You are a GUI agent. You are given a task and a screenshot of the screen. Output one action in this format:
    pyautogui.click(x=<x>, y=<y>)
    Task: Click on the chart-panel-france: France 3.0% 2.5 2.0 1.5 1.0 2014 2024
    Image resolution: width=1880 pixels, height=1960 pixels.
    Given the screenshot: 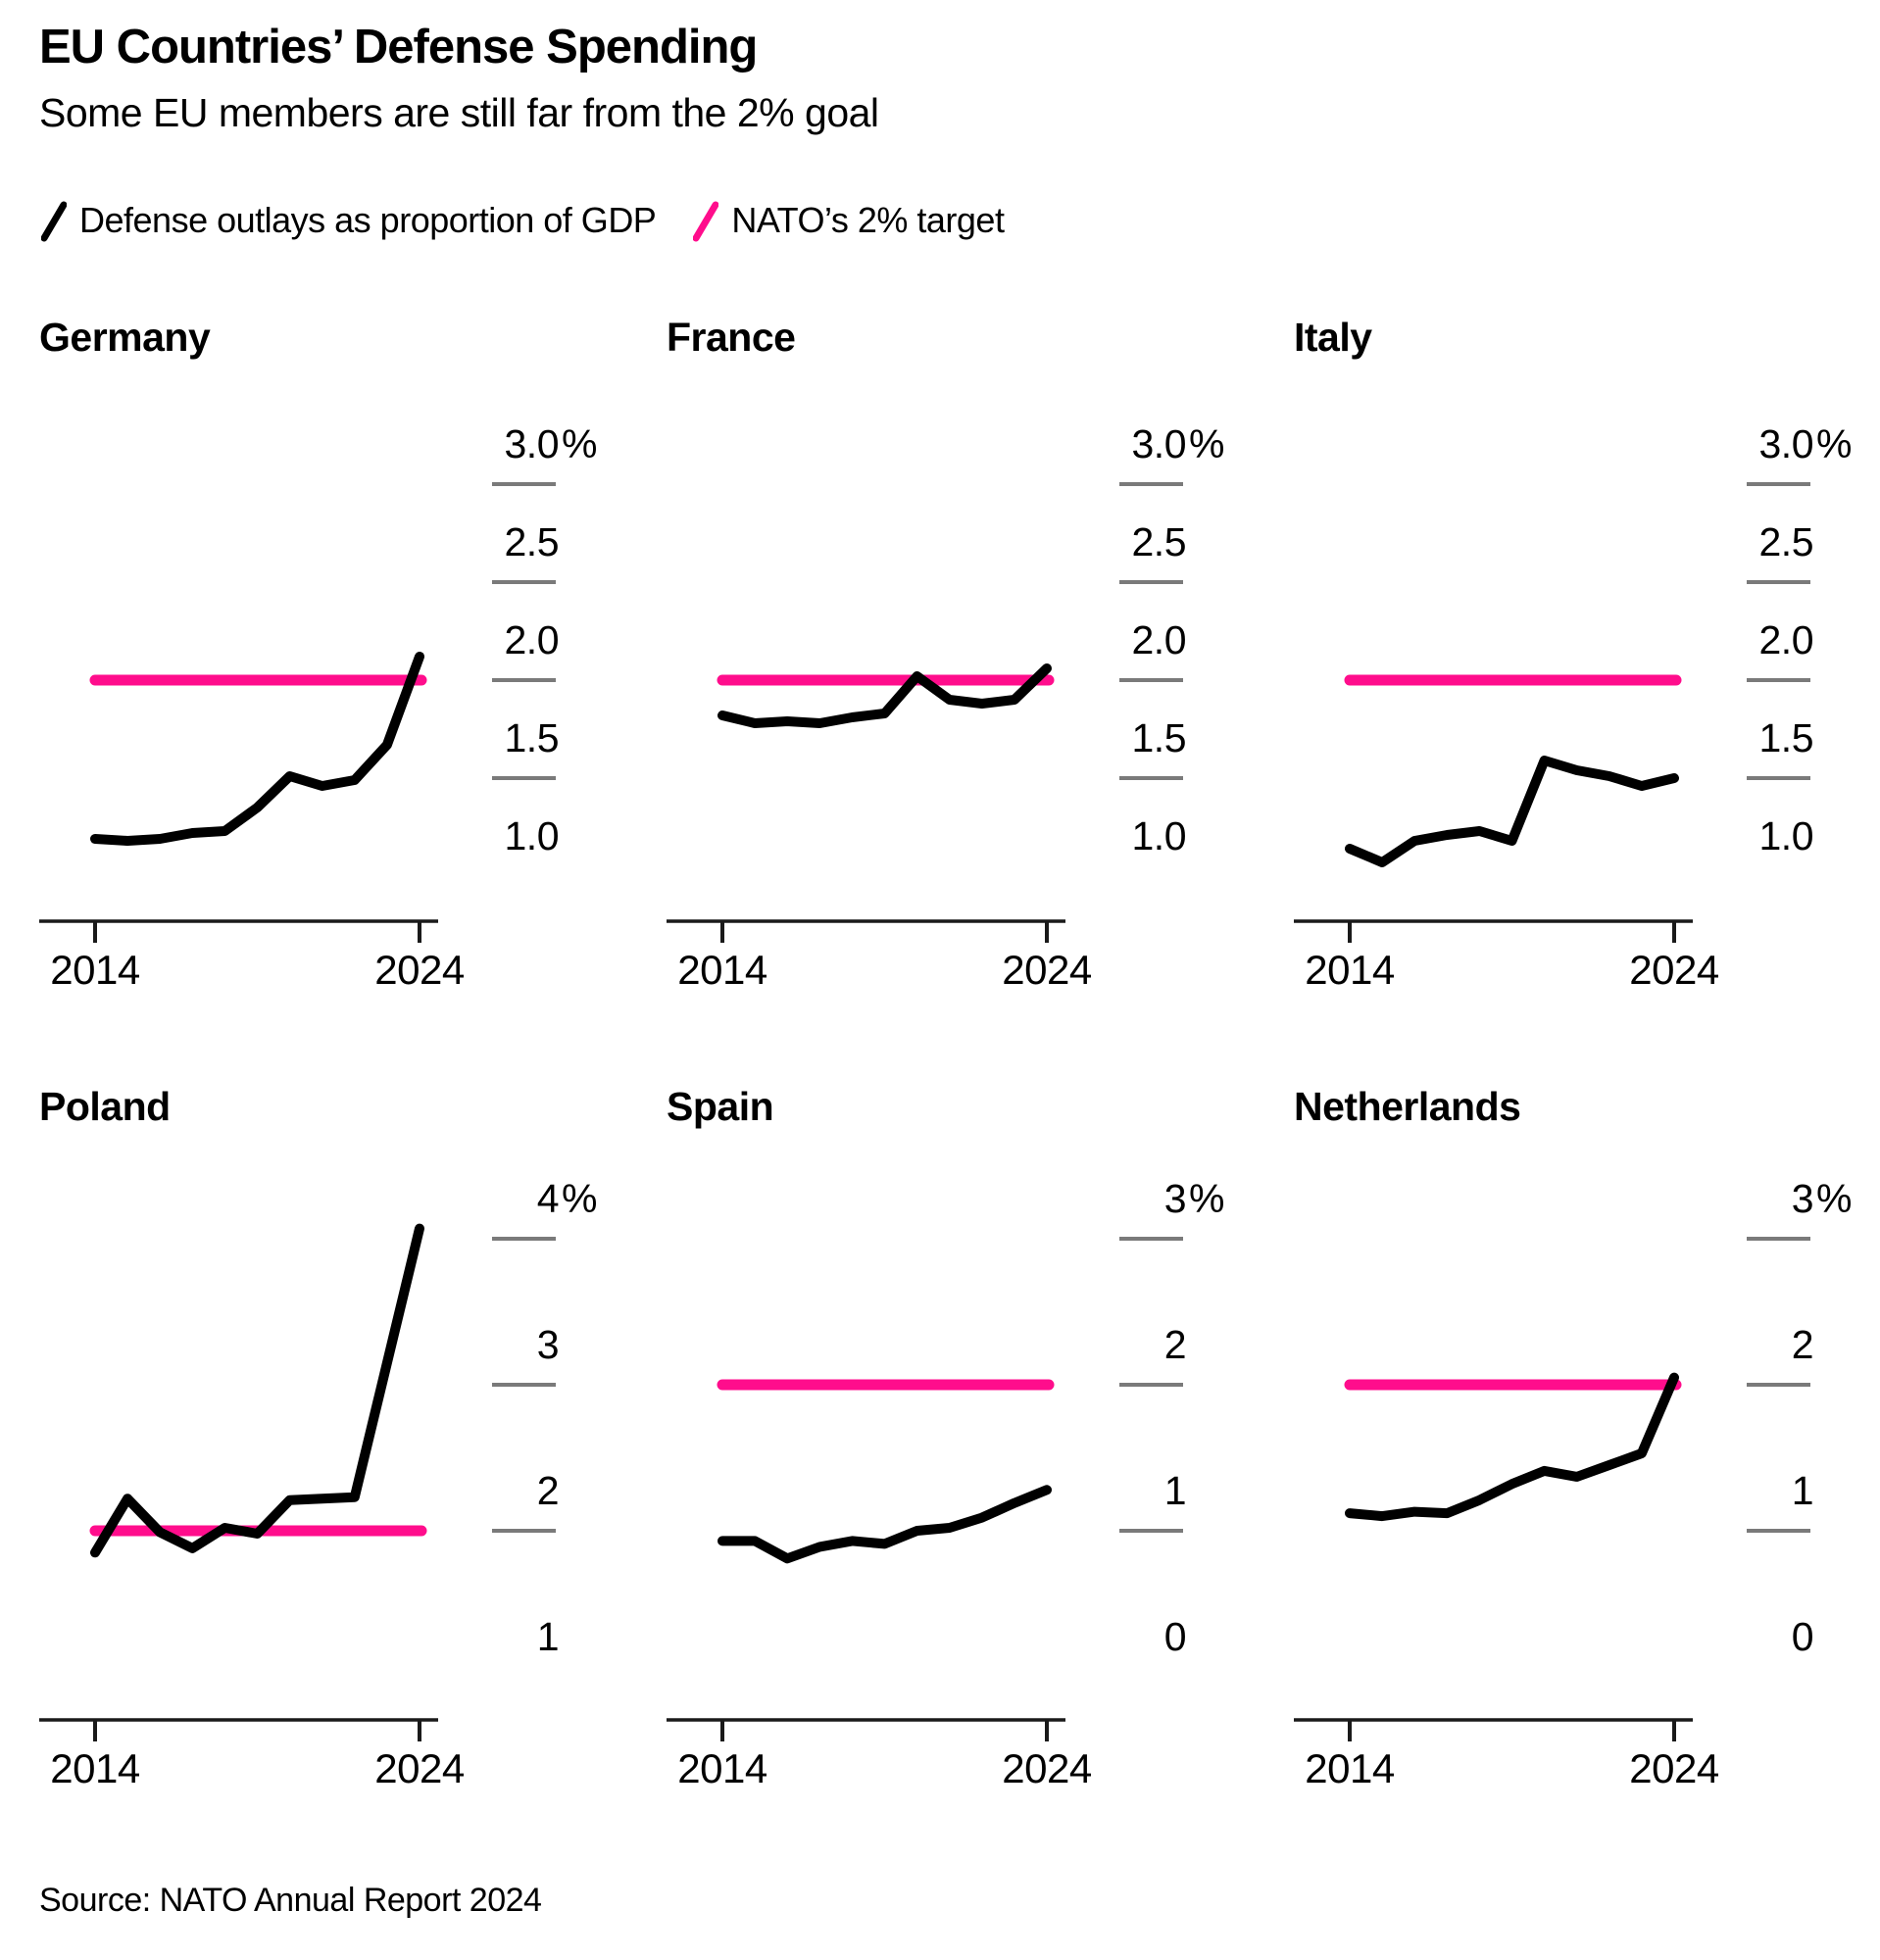 What is the action you would take?
    pyautogui.click(x=941, y=642)
    